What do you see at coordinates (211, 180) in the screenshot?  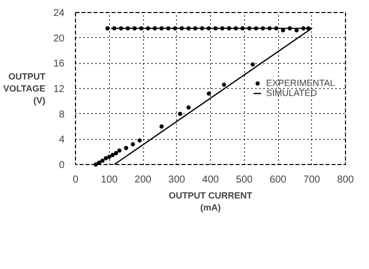 I see `x-tick-label: 400` at bounding box center [211, 180].